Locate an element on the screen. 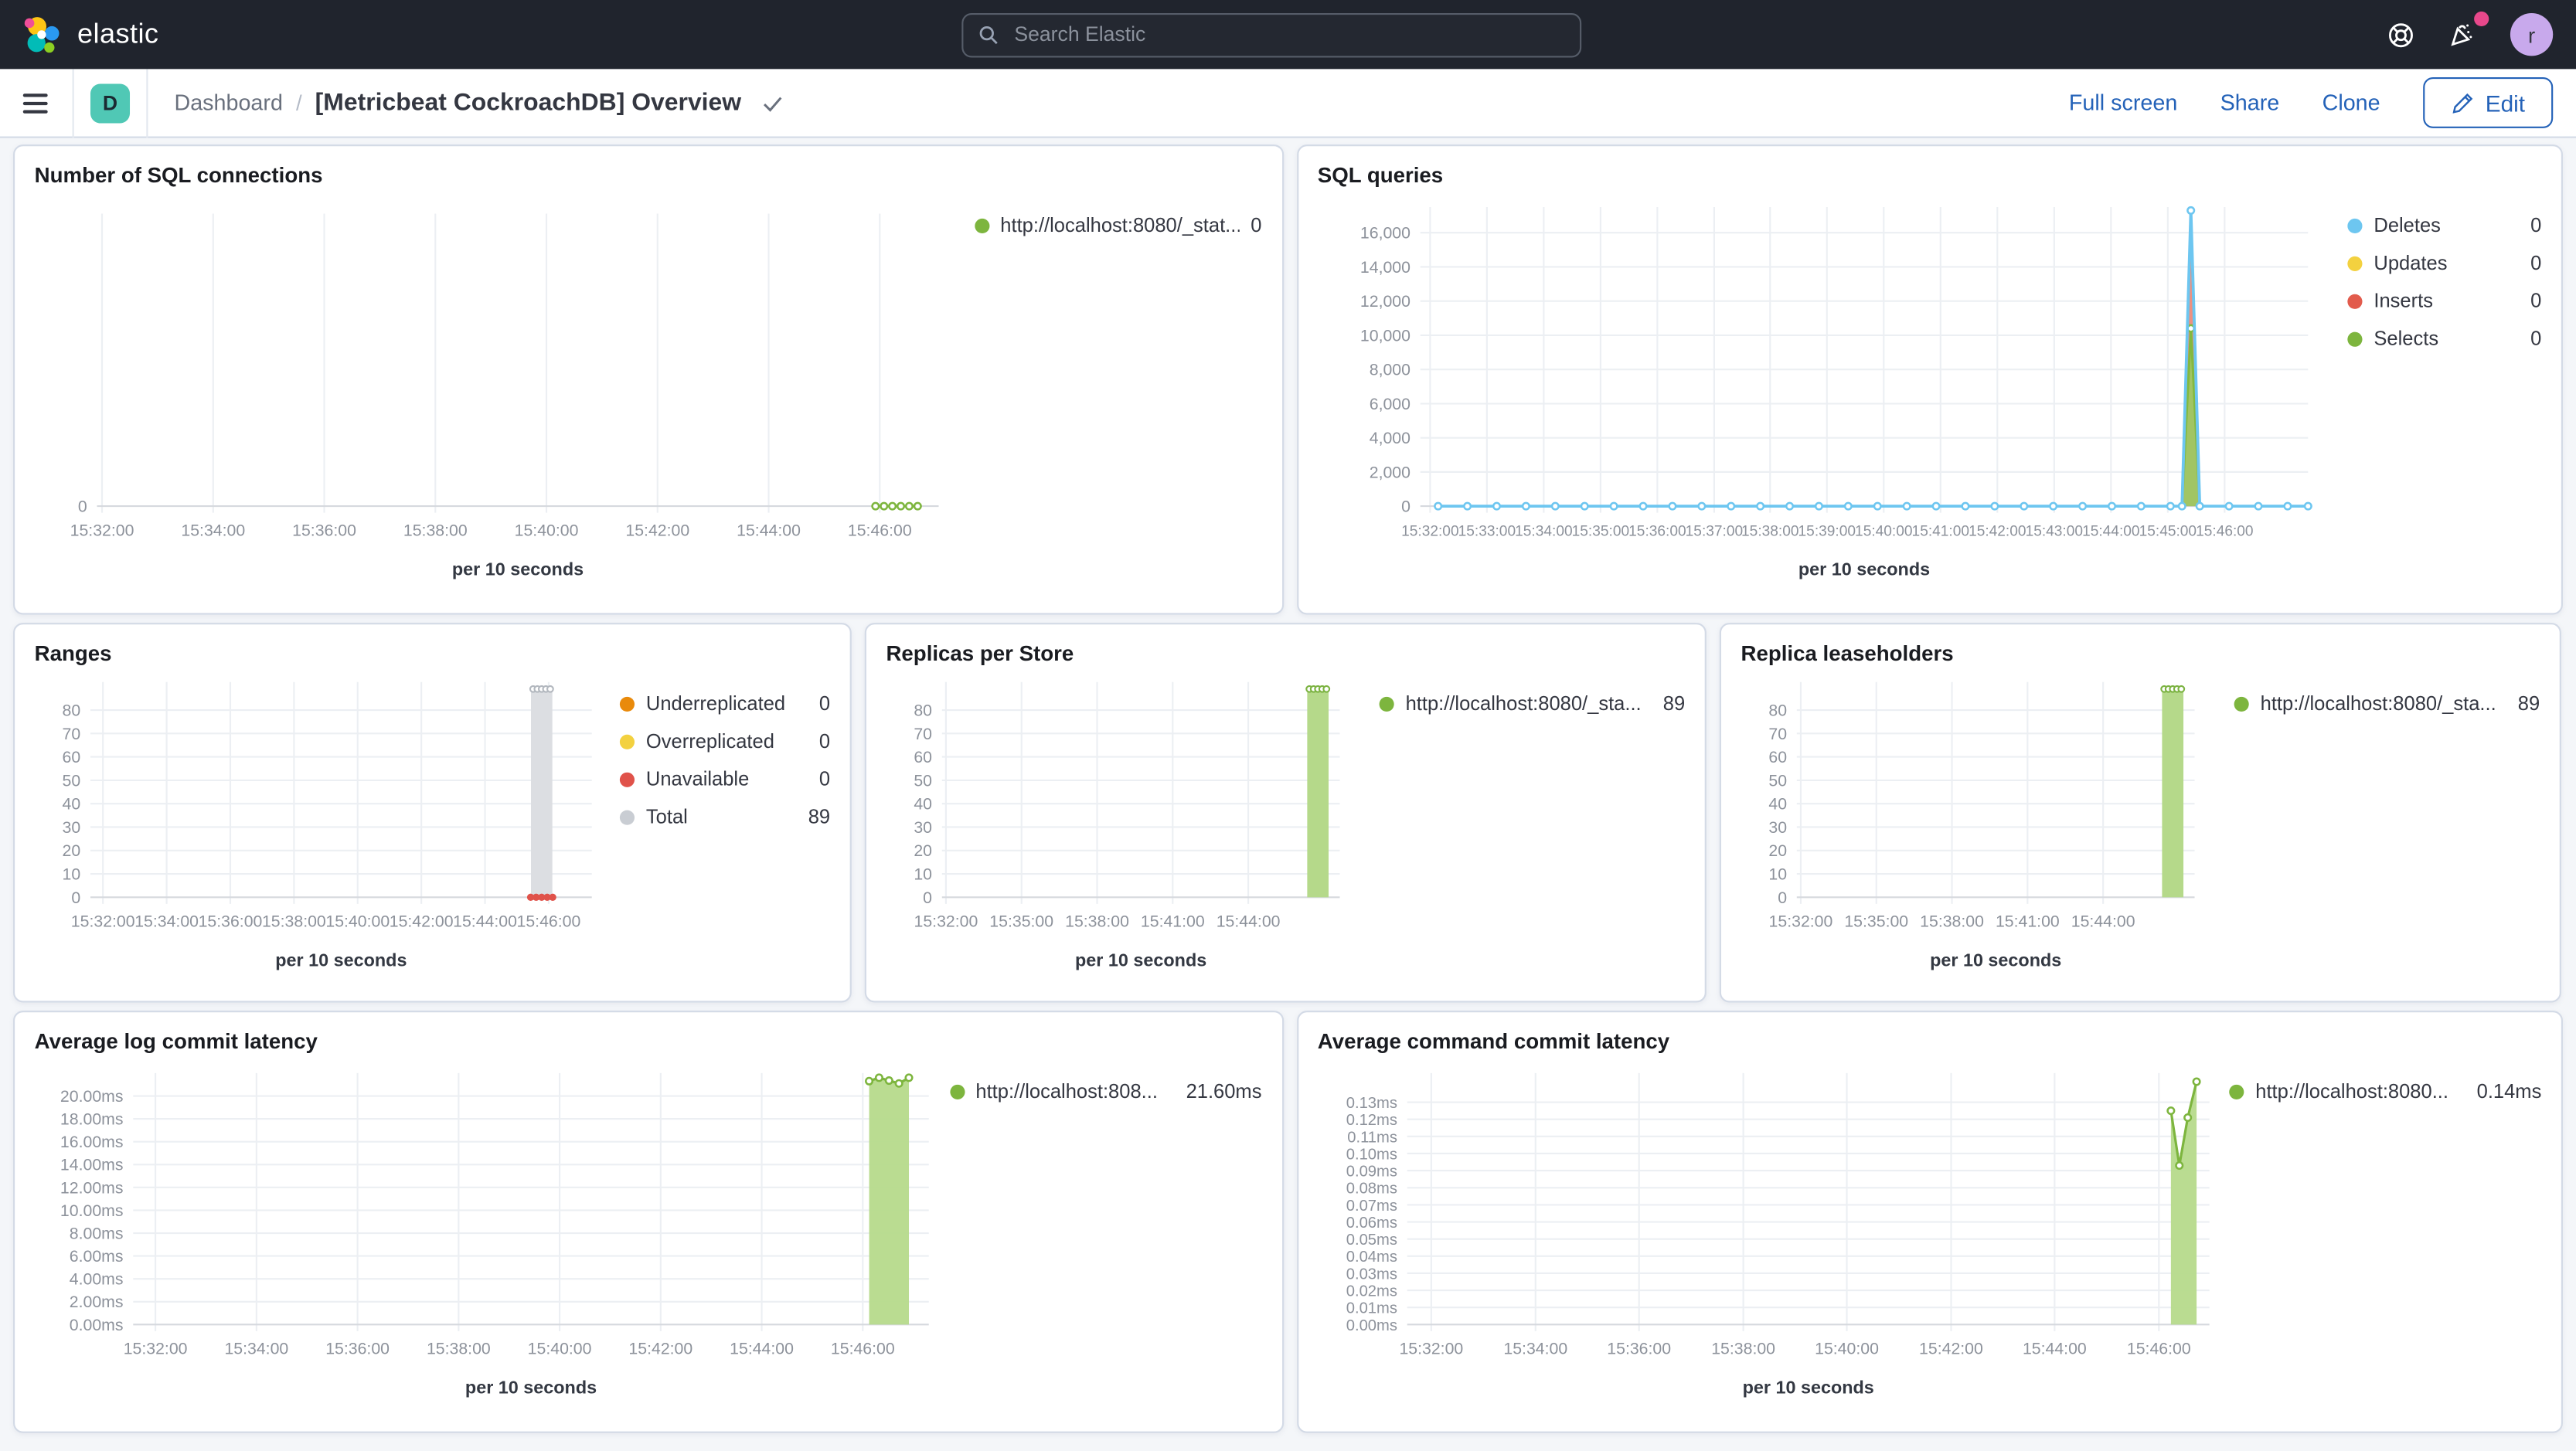 The image size is (2576, 1451). svg-text: 10.00ms is located at coordinates (92, 1210).